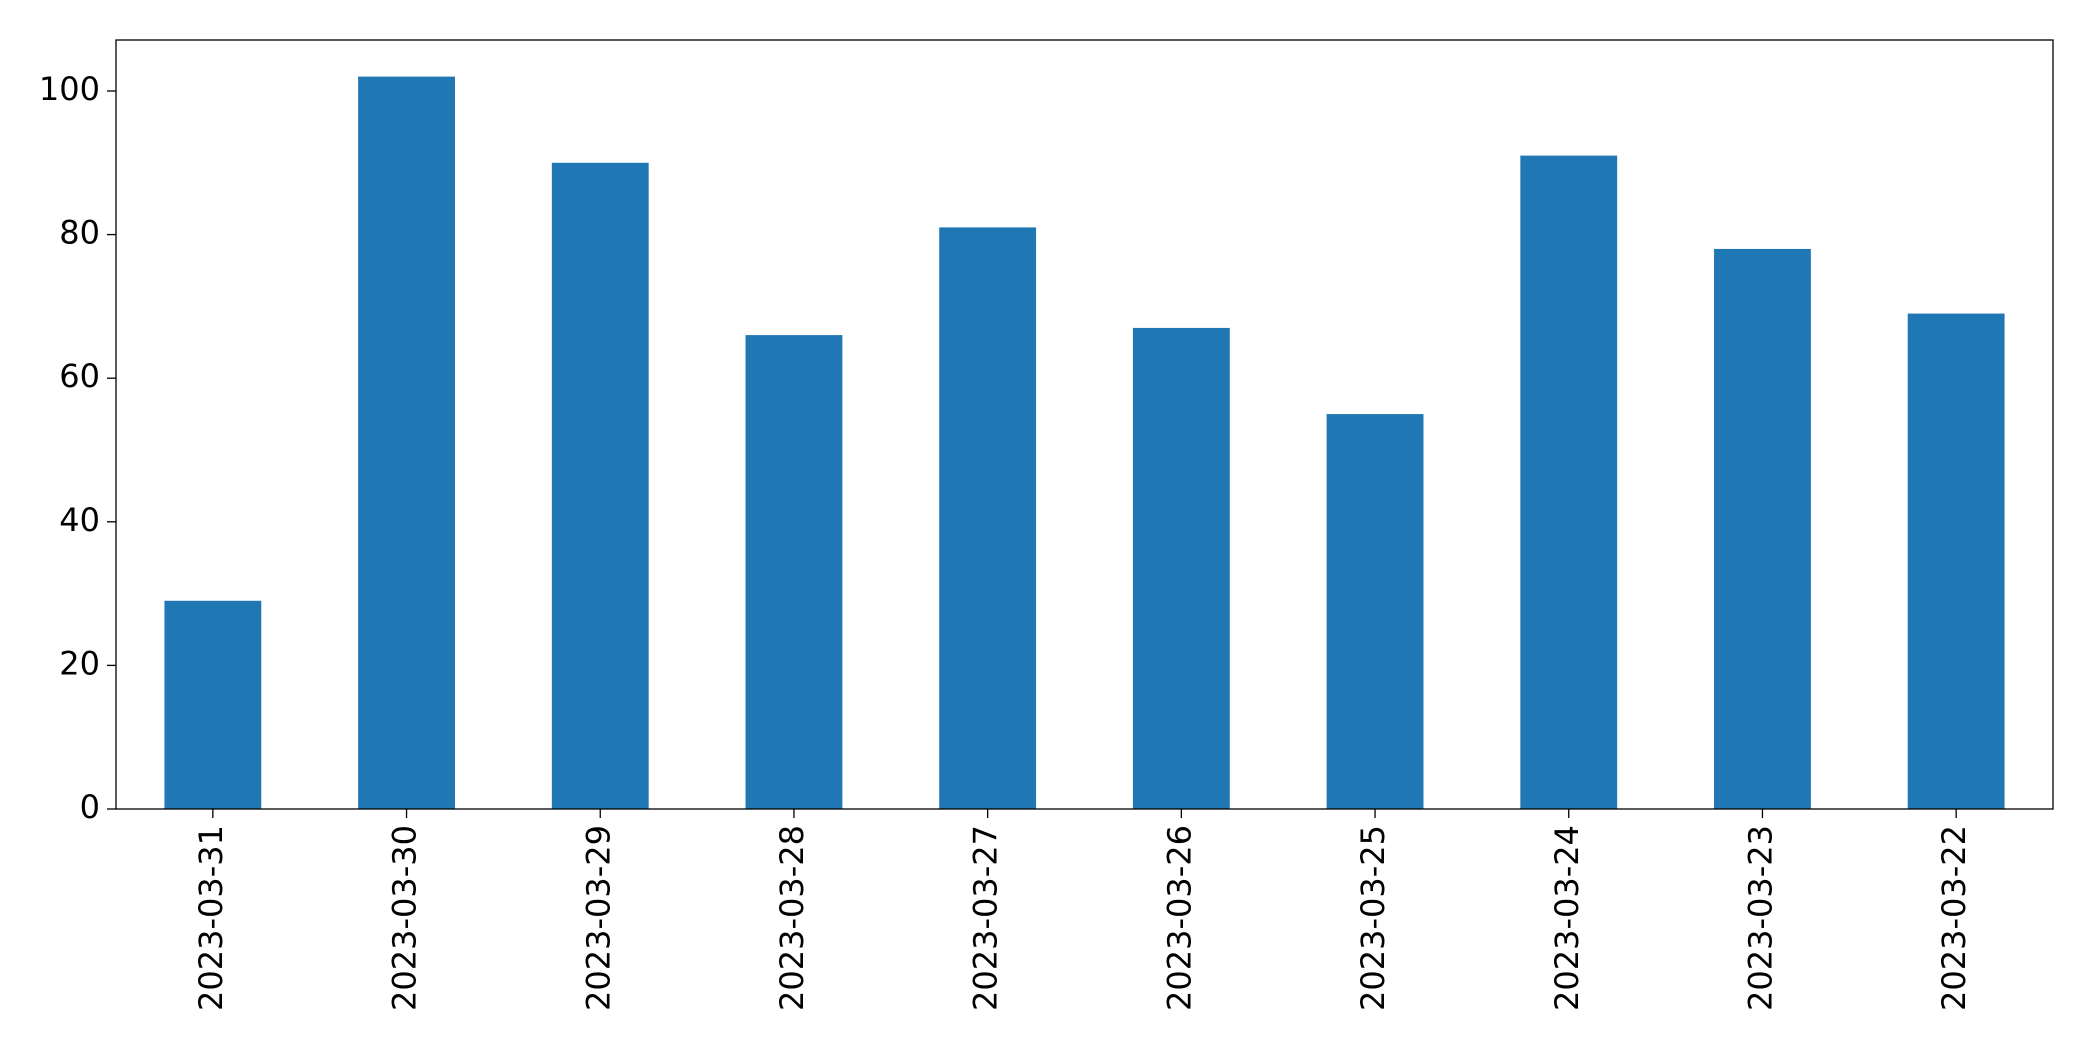 Image resolution: width=2093 pixels, height=1061 pixels. What do you see at coordinates (79, 663) in the screenshot?
I see `y-tick-label: 20` at bounding box center [79, 663].